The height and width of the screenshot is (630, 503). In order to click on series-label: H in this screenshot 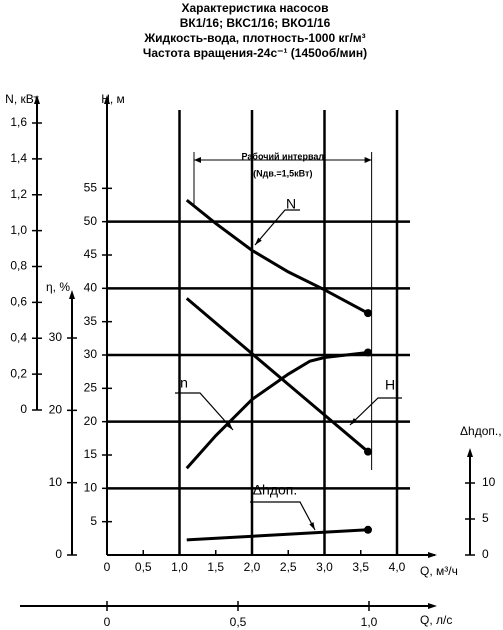, I will do `click(390, 385)`.